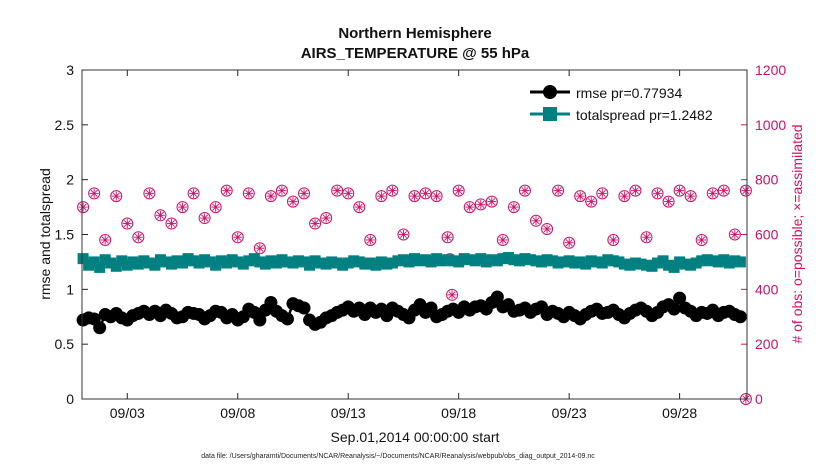  I want to click on x-tick-label: 09/08, so click(237, 413).